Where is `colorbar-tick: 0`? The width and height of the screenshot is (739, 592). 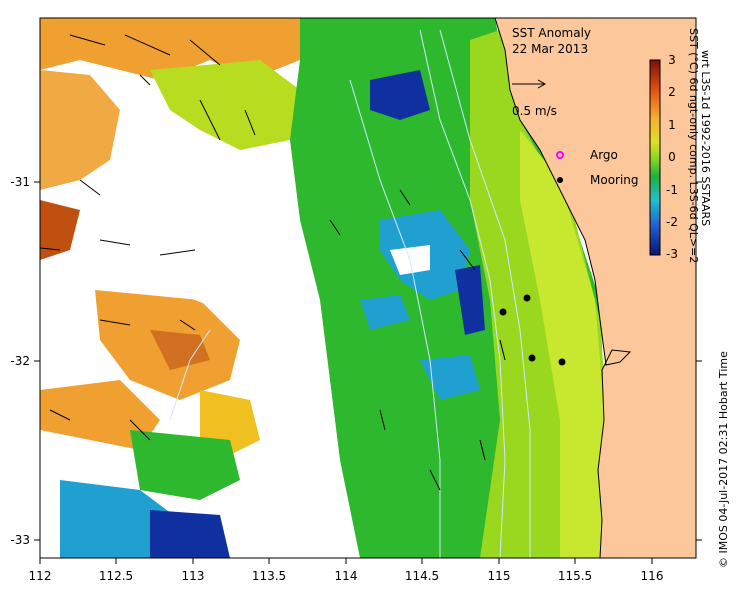 colorbar-tick: 0 is located at coordinates (672, 157).